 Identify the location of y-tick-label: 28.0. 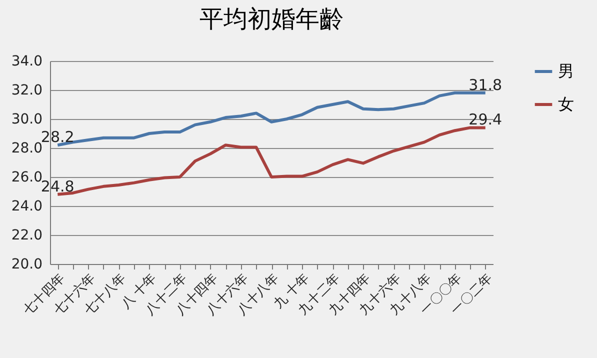
(26, 148).